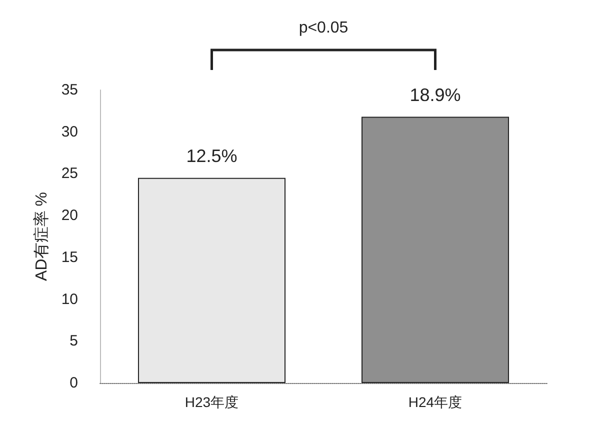 The width and height of the screenshot is (592, 430). I want to click on y-tick-label: 5, so click(74, 341).